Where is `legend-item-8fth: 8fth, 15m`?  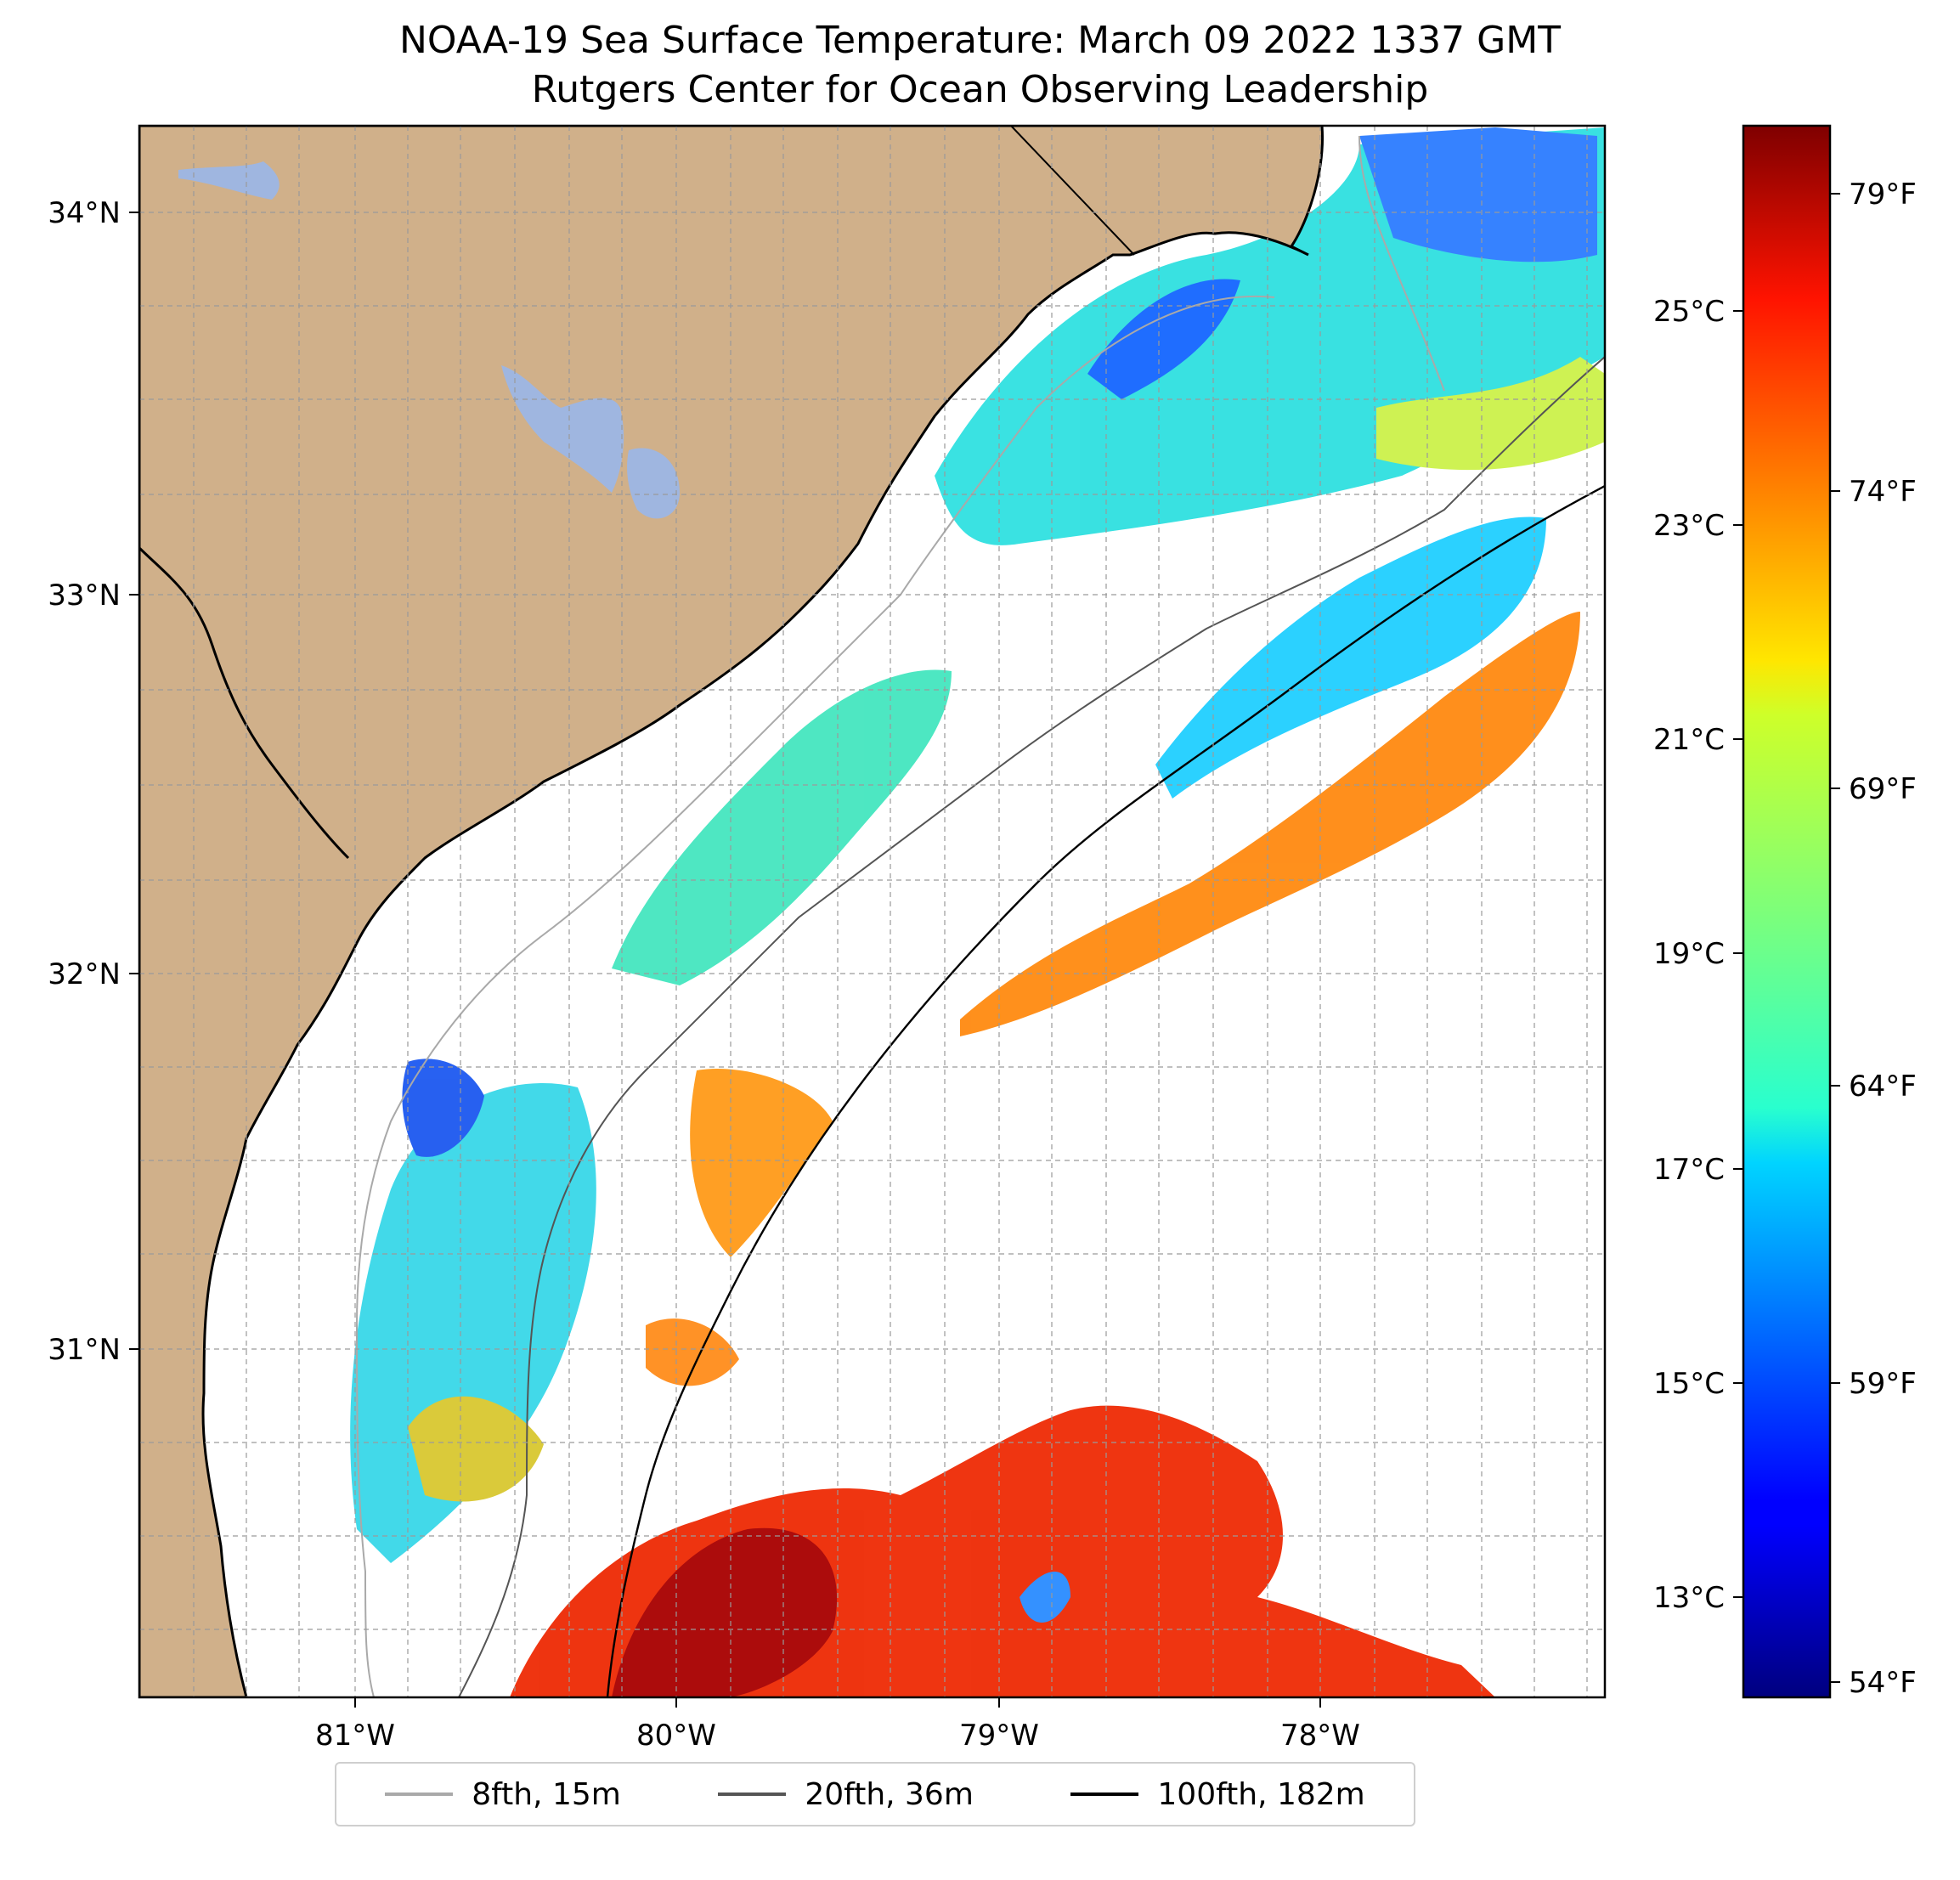 legend-item-8fth: 8fth, 15m is located at coordinates (503, 1795).